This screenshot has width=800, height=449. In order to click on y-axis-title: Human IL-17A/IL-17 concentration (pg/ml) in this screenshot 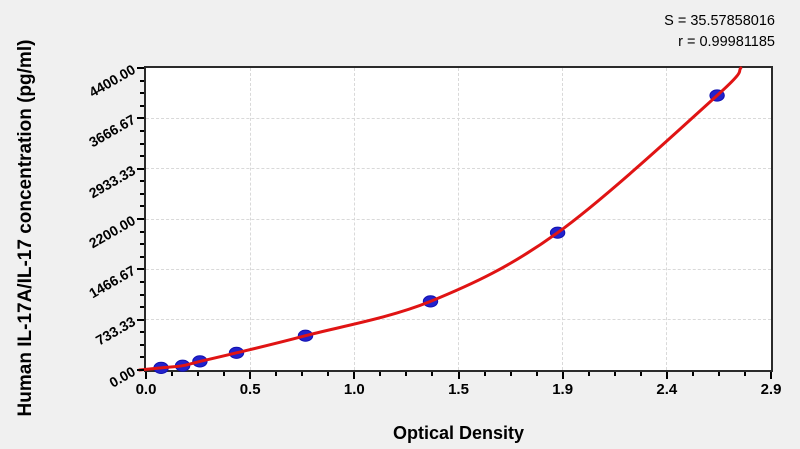, I will do `click(25, 228)`.